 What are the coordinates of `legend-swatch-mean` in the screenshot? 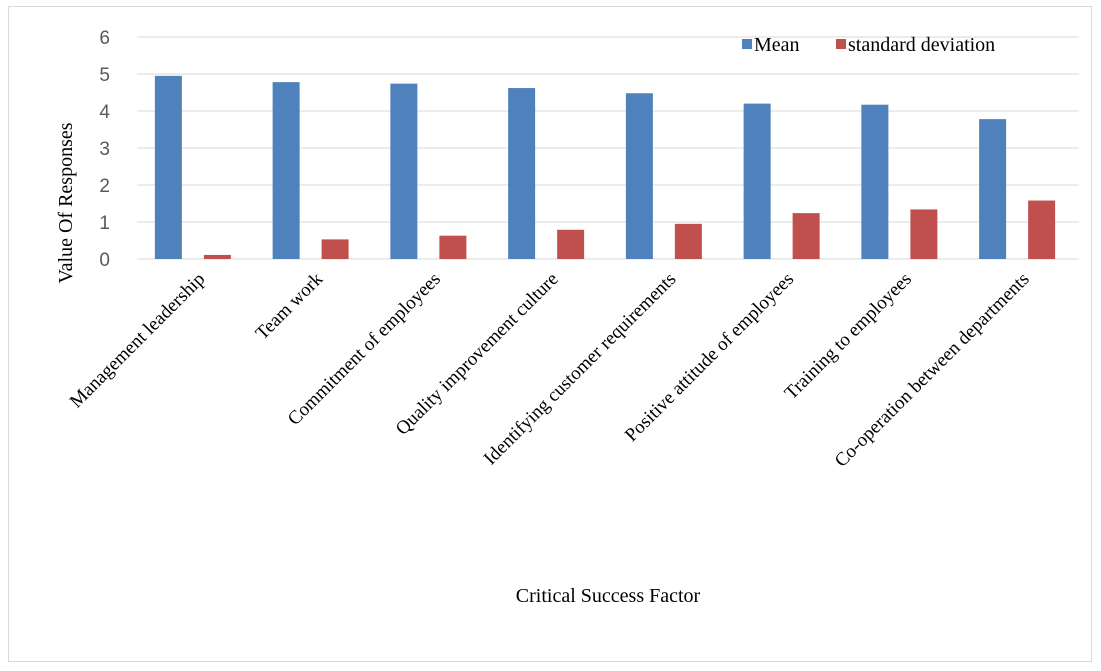 It's located at (747, 44).